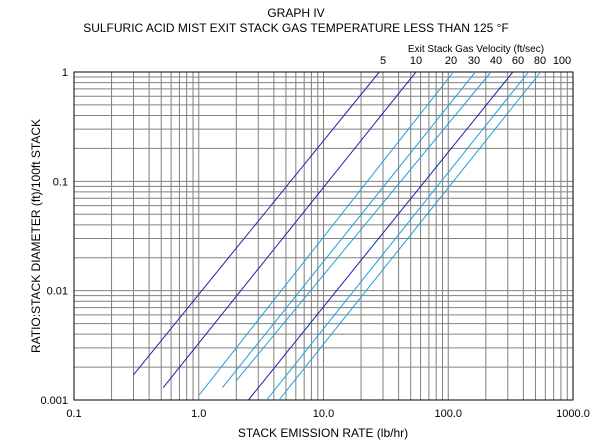 The image size is (592, 443). I want to click on series-label-100: 100, so click(562, 61).